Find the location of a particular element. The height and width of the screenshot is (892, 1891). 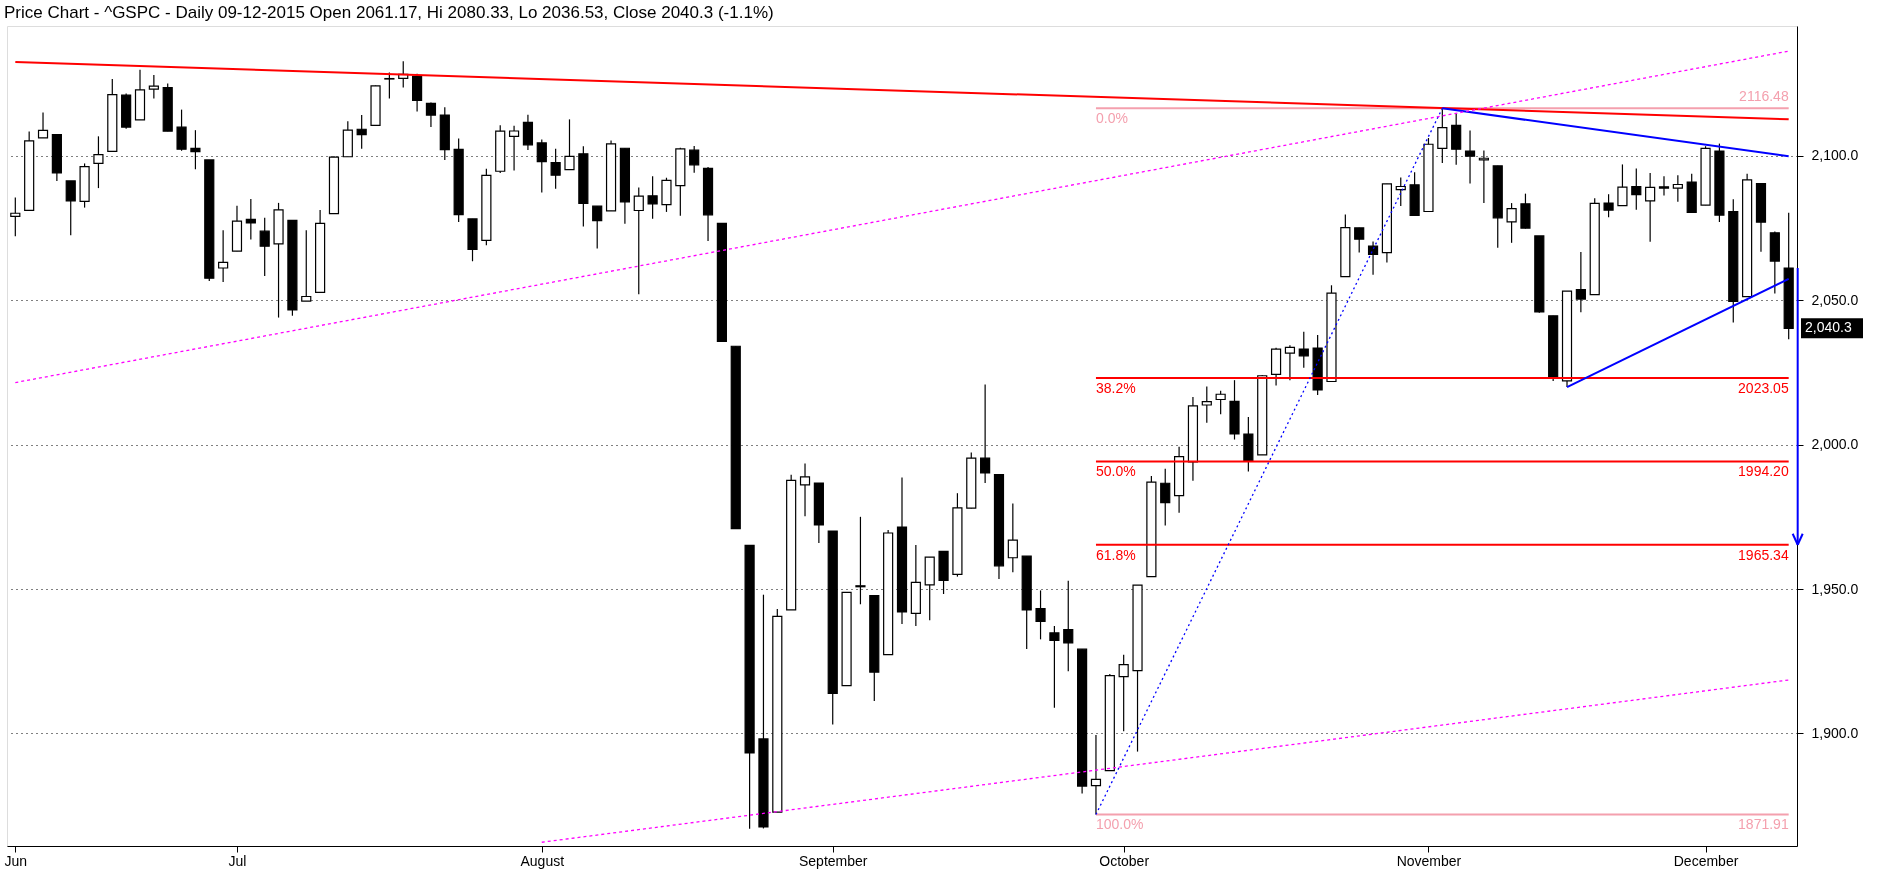

x-tick-label: August is located at coordinates (542, 860).